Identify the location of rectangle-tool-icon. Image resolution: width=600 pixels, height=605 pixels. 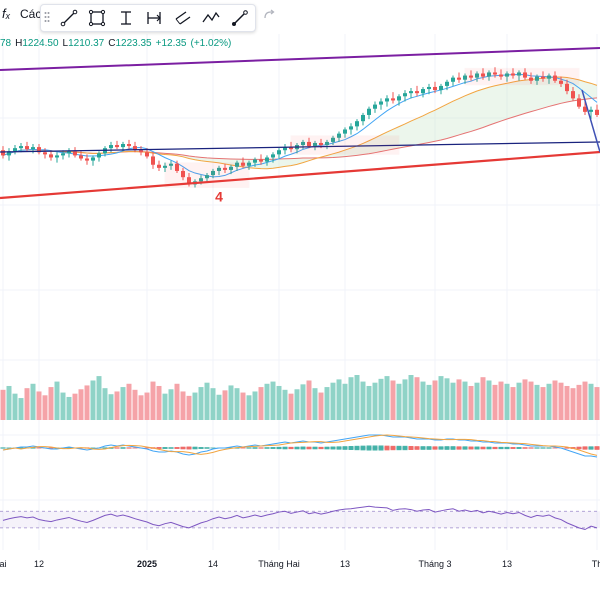
(97, 18).